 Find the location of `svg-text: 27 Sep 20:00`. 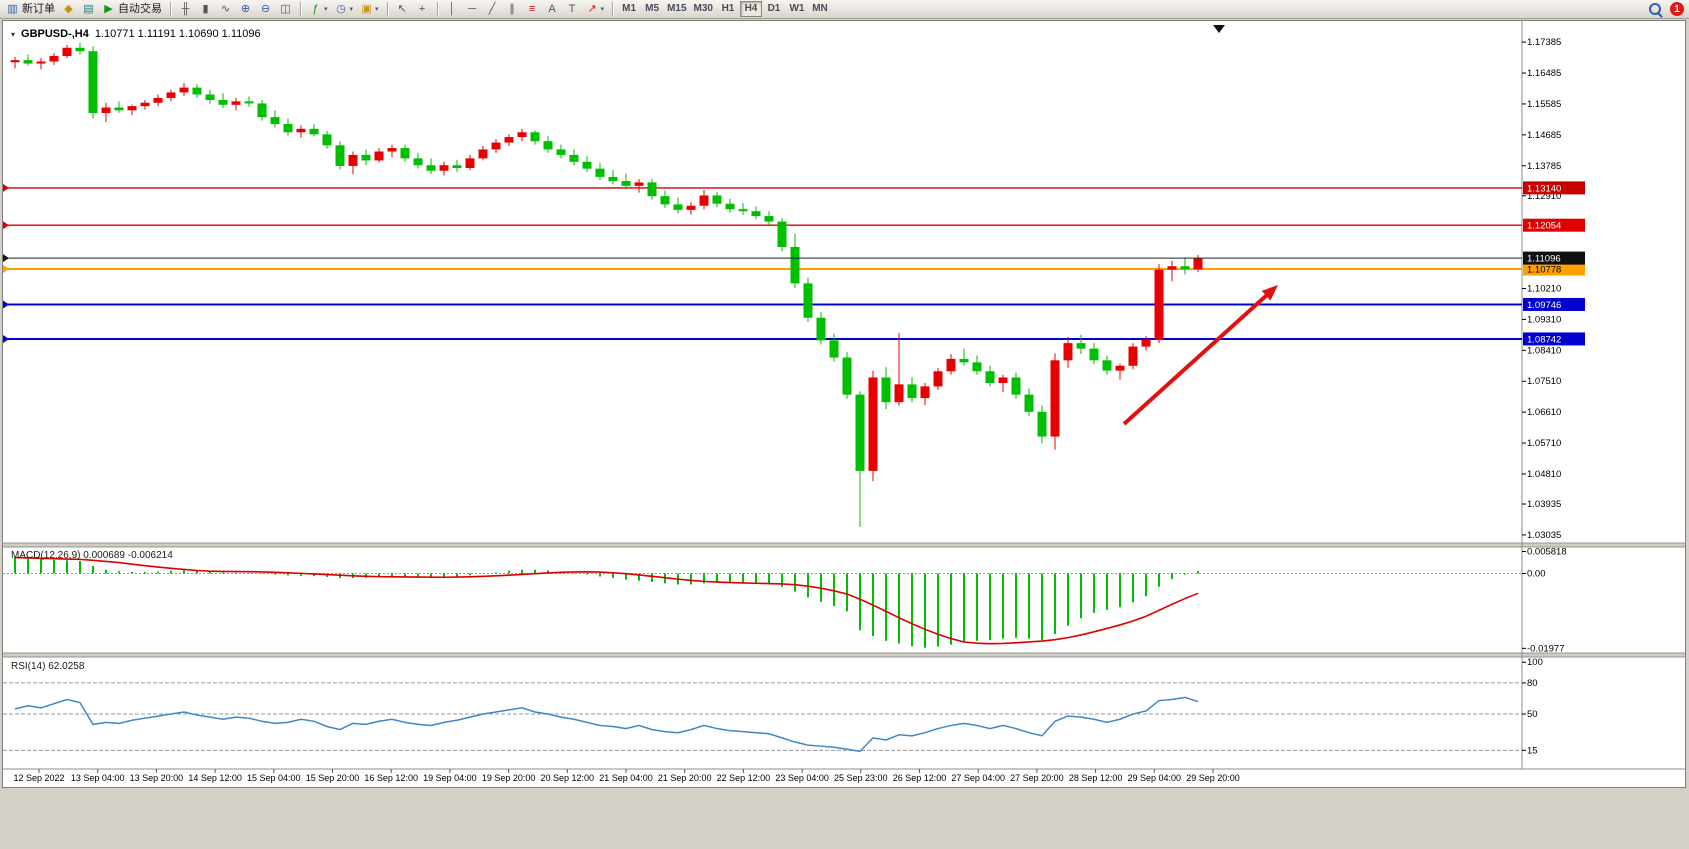

svg-text: 27 Sep 20:00 is located at coordinates (1037, 778).